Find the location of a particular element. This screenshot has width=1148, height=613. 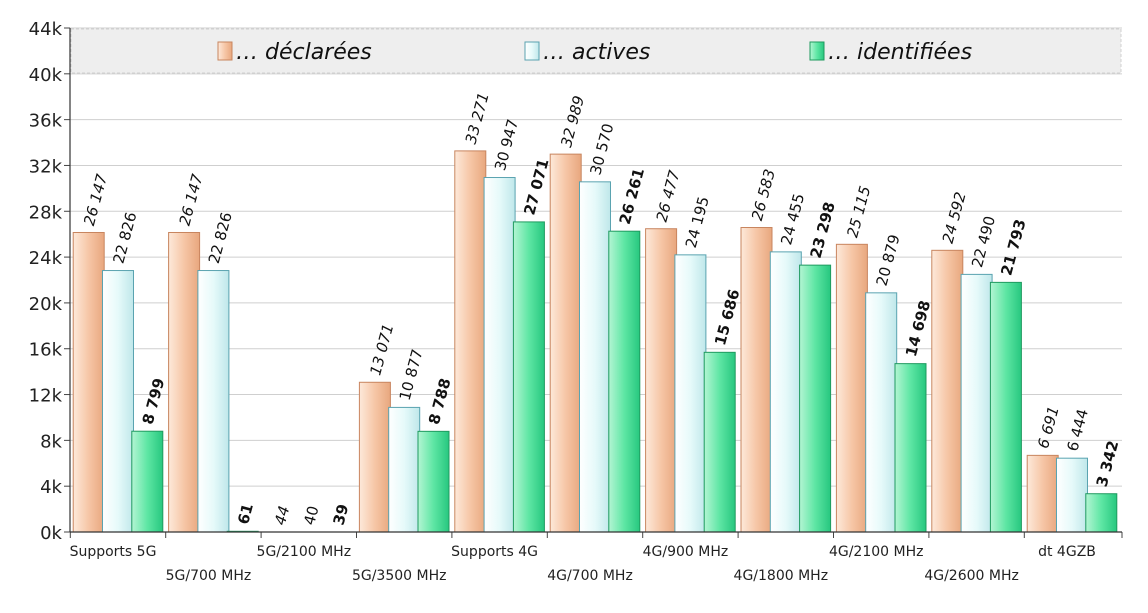

y-tick-label: 36k is located at coordinates (46, 121).